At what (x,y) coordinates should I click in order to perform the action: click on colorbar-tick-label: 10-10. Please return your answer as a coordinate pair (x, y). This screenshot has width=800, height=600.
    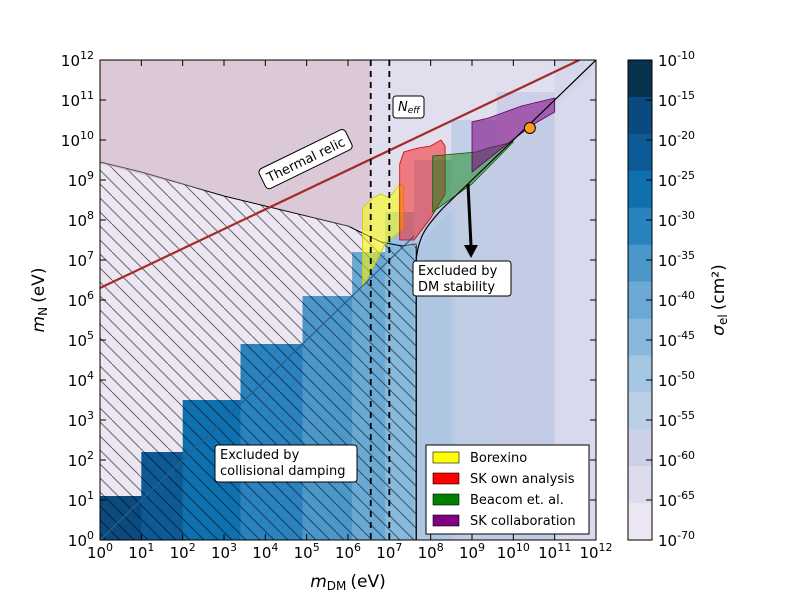
    Looking at the image, I should click on (676, 59).